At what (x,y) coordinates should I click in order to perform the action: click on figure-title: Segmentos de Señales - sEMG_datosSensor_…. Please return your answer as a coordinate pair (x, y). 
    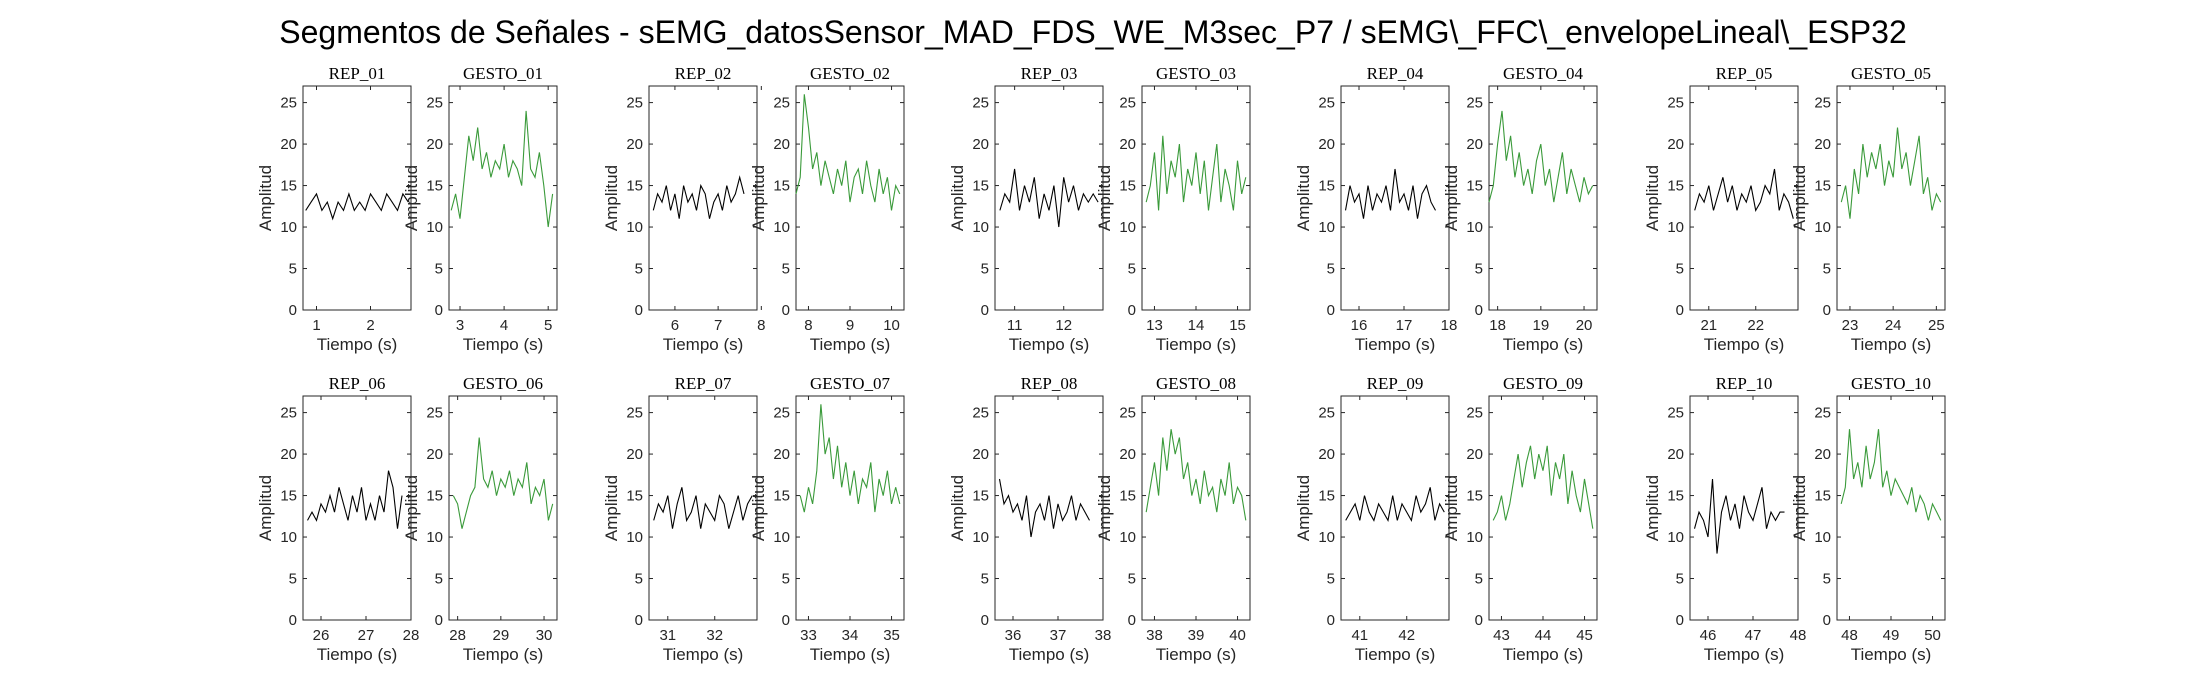
    Looking at the image, I should click on (1092, 32).